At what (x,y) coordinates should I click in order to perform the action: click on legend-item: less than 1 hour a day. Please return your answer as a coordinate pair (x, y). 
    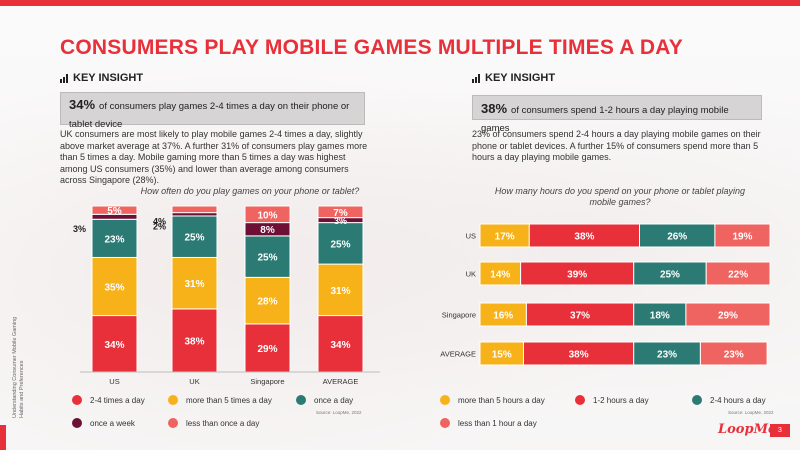
    Looking at the image, I should click on (488, 423).